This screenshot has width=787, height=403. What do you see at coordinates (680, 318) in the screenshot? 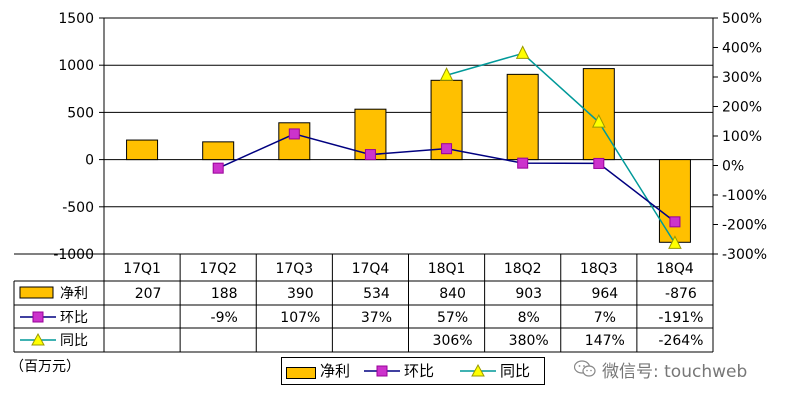
I see `table-value: -191%` at bounding box center [680, 318].